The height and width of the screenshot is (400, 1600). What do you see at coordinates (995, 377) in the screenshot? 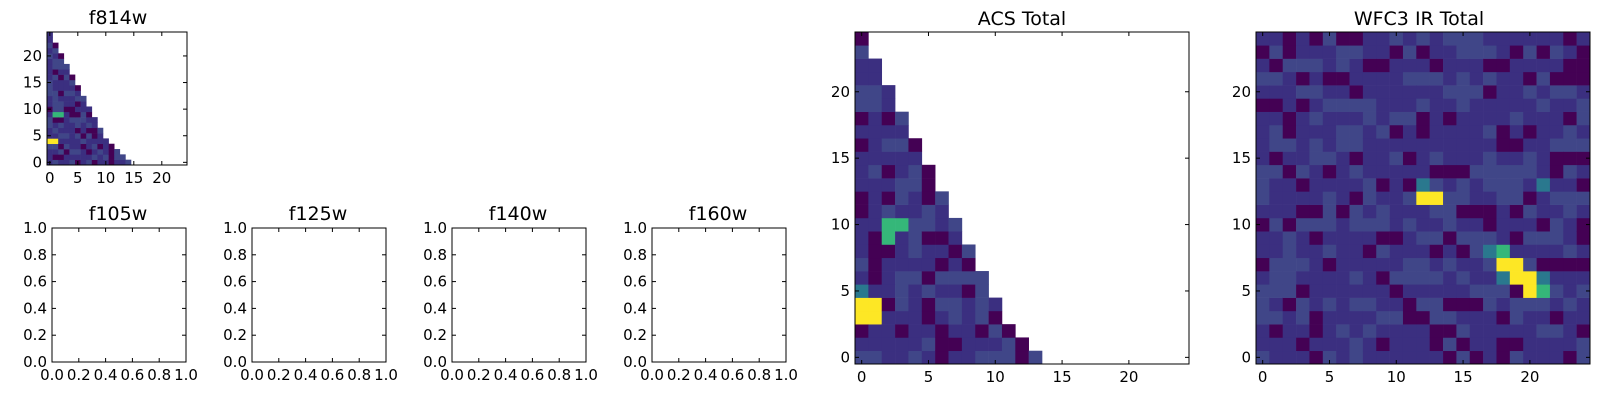
I see `x-tick-label: 10` at bounding box center [995, 377].